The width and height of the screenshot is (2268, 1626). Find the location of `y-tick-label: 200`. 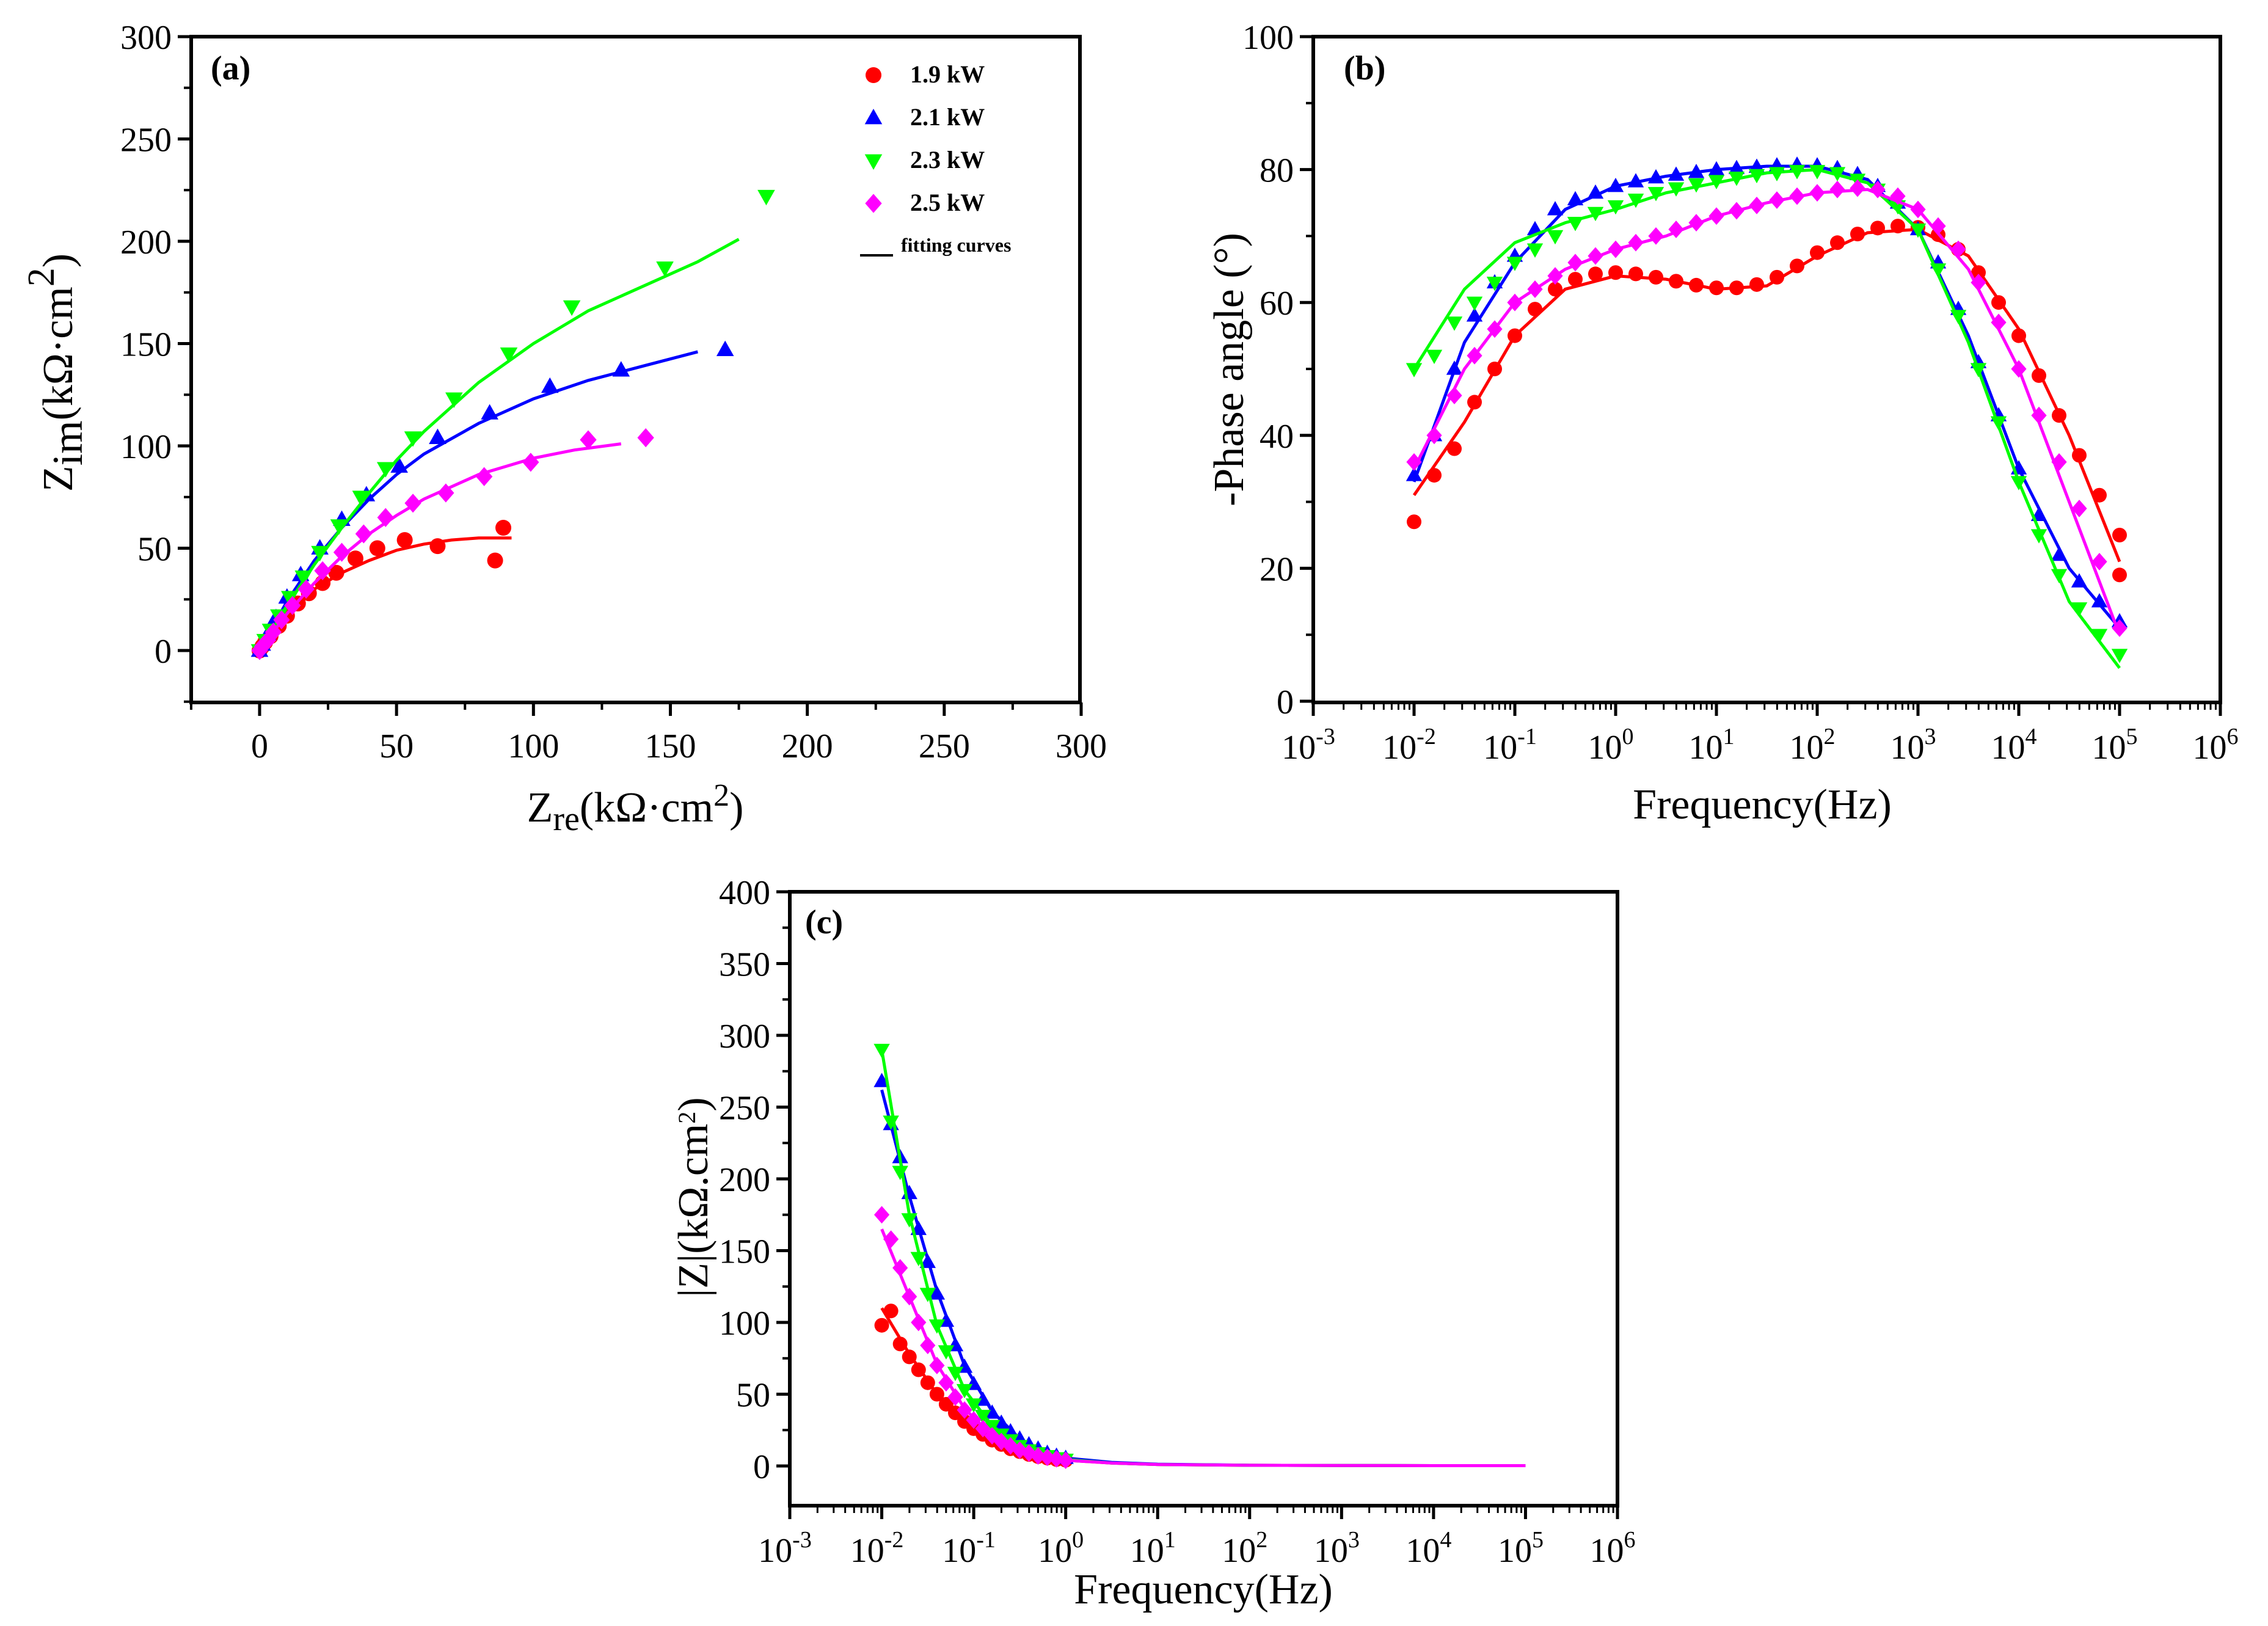

y-tick-label: 200 is located at coordinates (744, 1180).